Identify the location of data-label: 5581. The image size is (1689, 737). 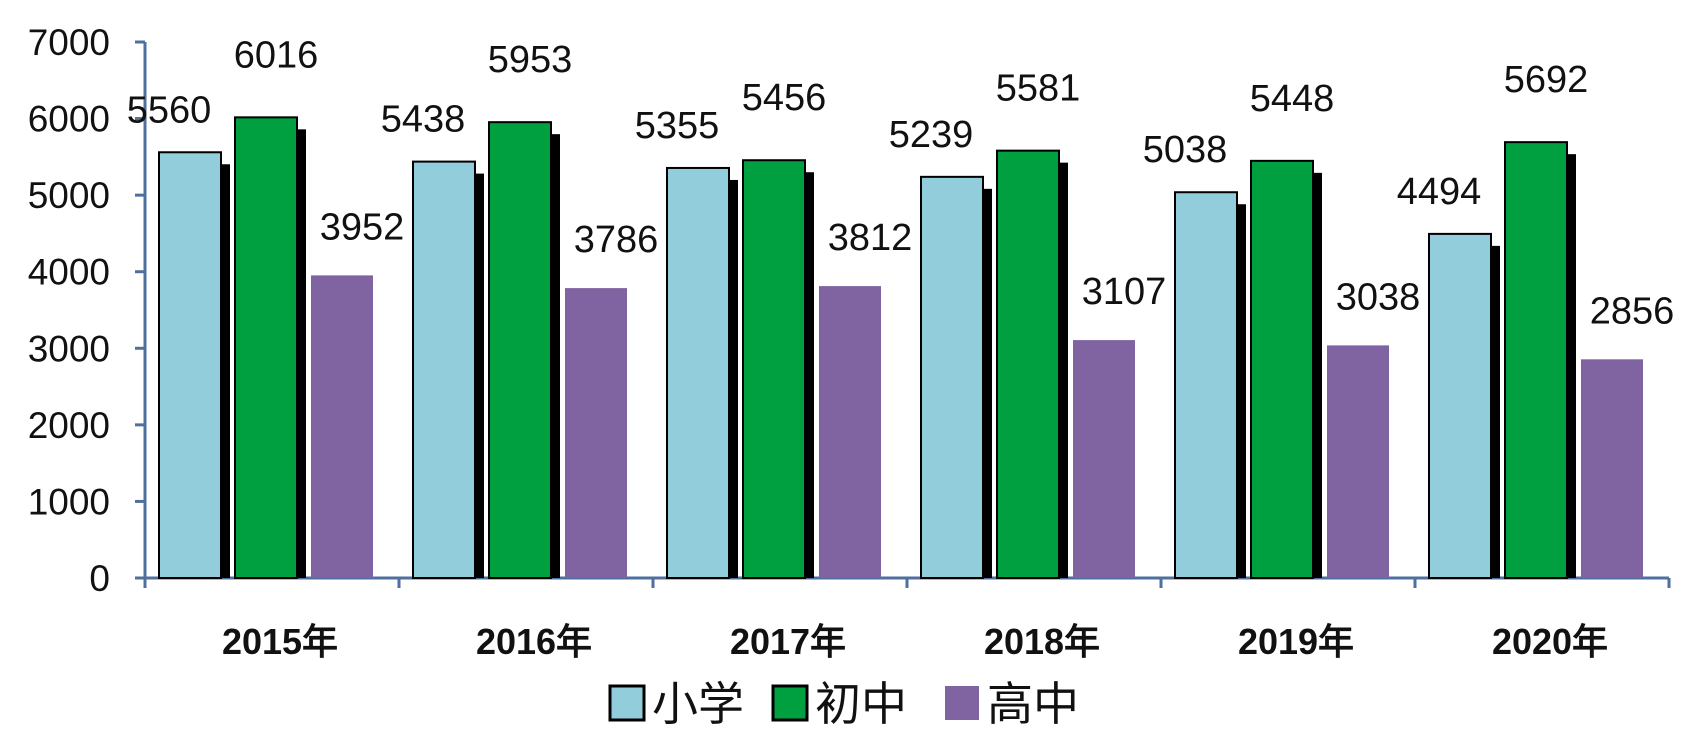
(1038, 89).